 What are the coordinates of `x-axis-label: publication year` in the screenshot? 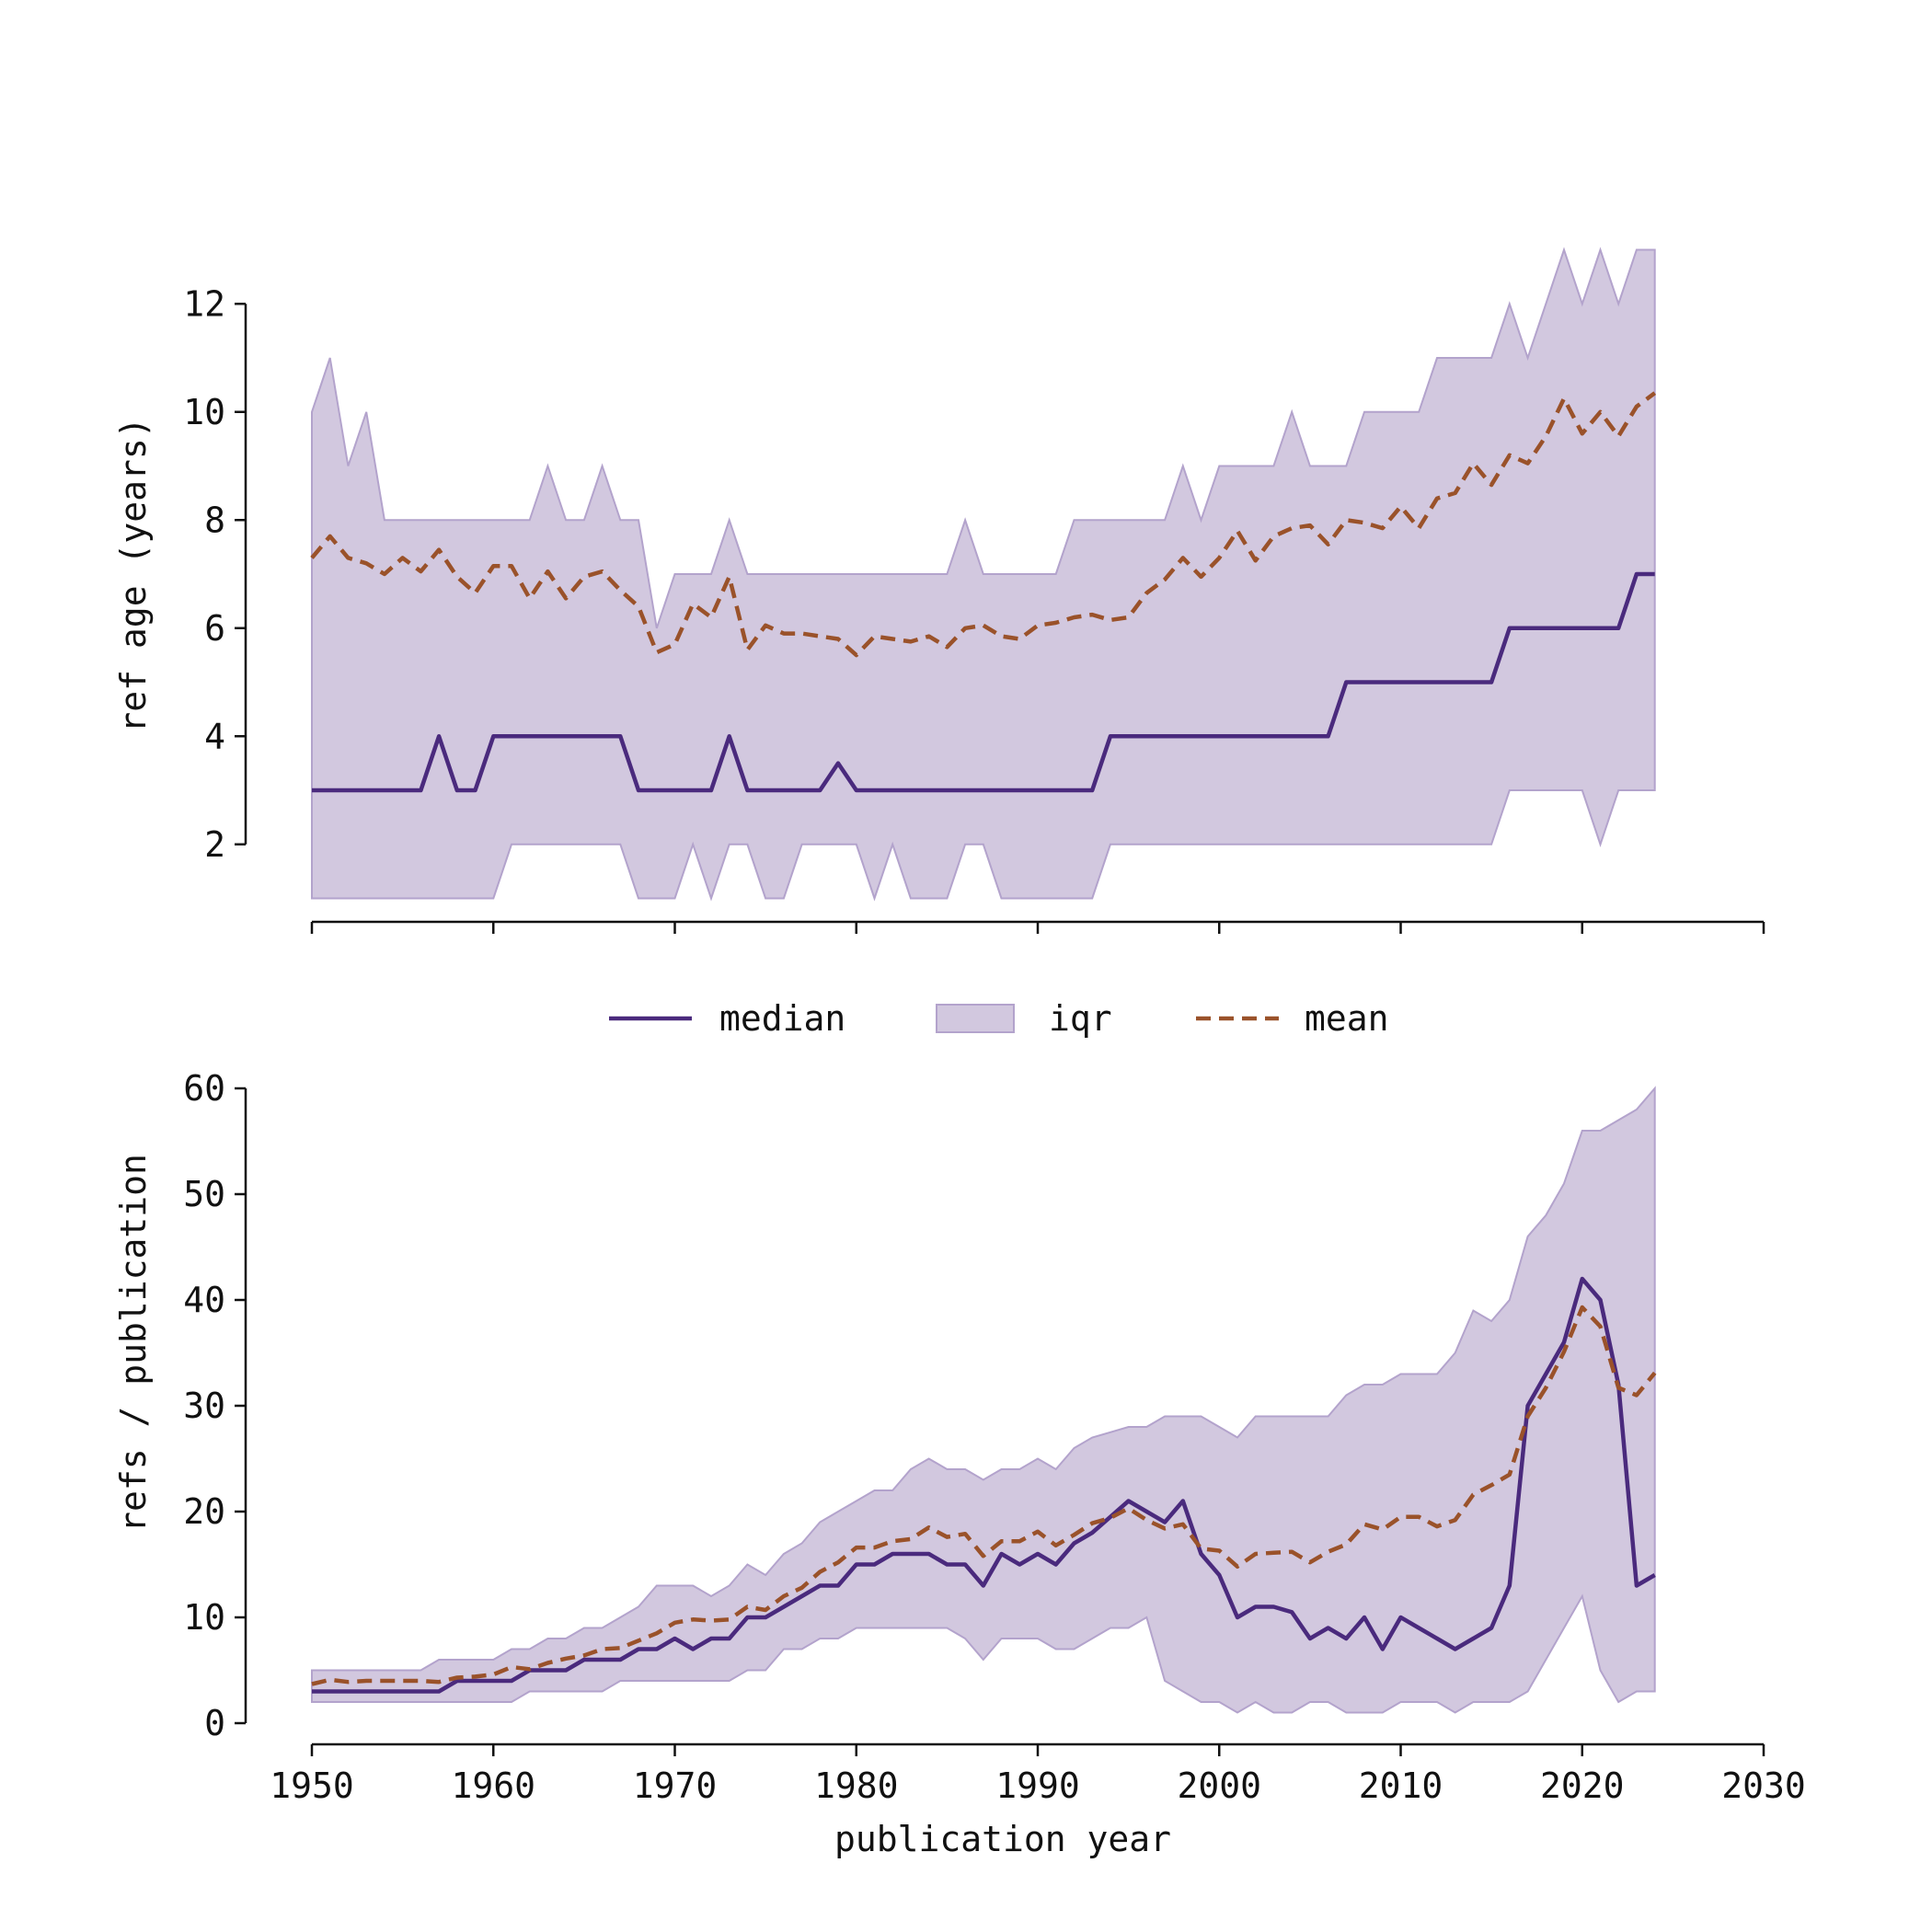 It's located at (1002, 1839).